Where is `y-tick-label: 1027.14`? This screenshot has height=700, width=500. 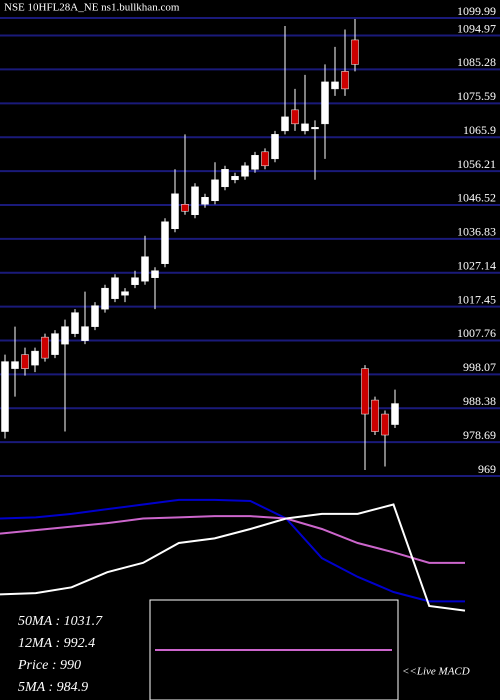
y-tick-label: 1027.14 is located at coordinates (476, 265).